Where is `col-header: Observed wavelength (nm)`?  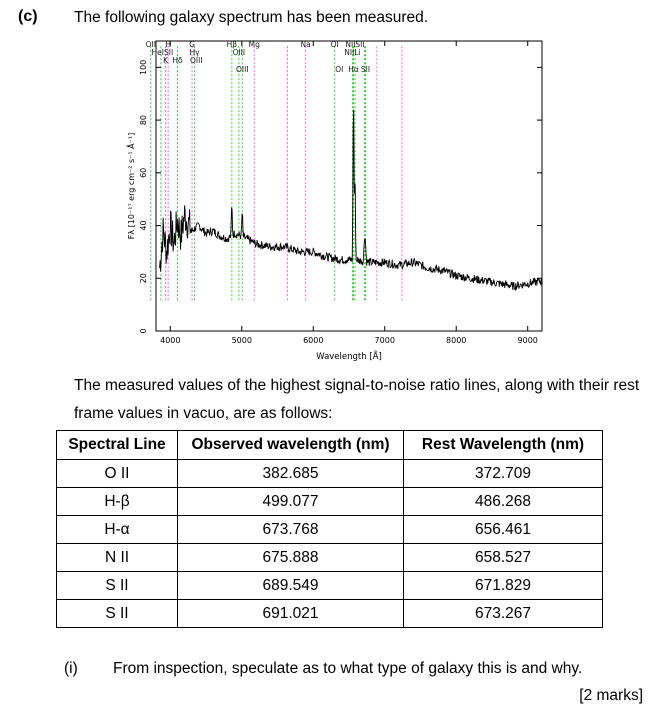
col-header: Observed wavelength (nm) is located at coordinates (290, 445).